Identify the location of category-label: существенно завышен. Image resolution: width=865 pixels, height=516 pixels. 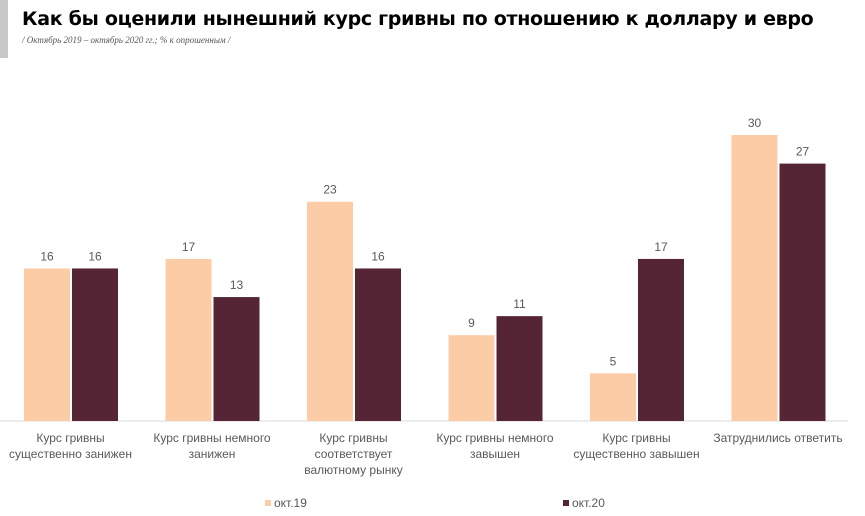
(636, 454).